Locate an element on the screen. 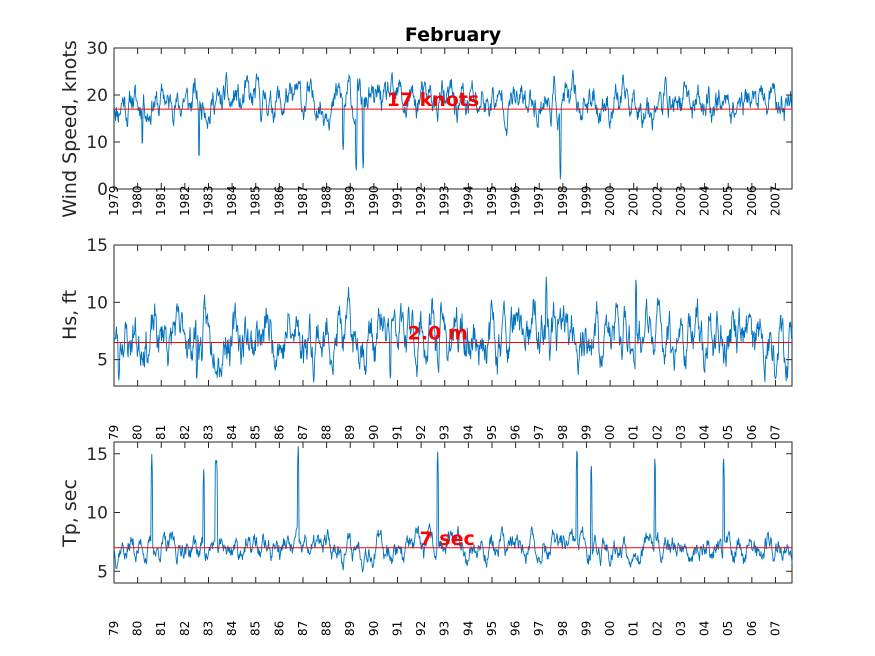 This screenshot has width=875, height=656. hs-xtick-label: 84 is located at coordinates (232, 432).